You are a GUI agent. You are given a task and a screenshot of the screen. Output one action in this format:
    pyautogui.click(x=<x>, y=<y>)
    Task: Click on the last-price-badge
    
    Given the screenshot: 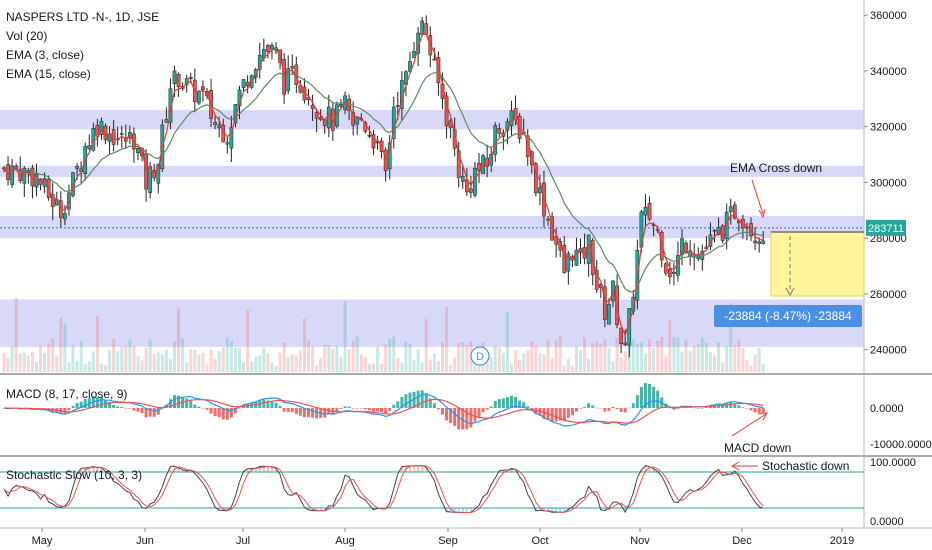 What is the action you would take?
    pyautogui.click(x=886, y=227)
    